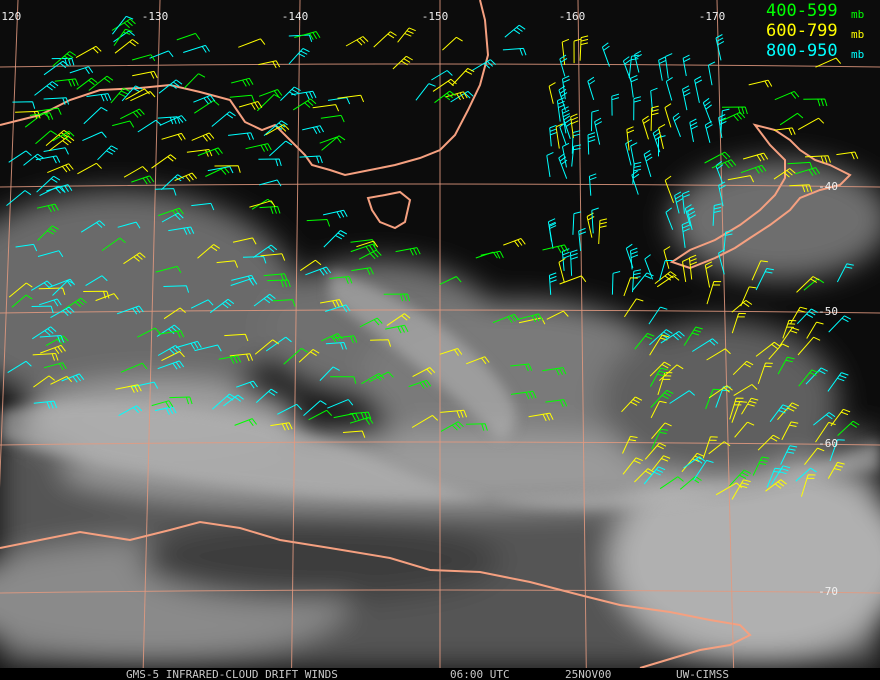 This screenshot has width=880, height=680. I want to click on legend: 400-599 mb 600-799 mb 800-950 mb, so click(815, 31).